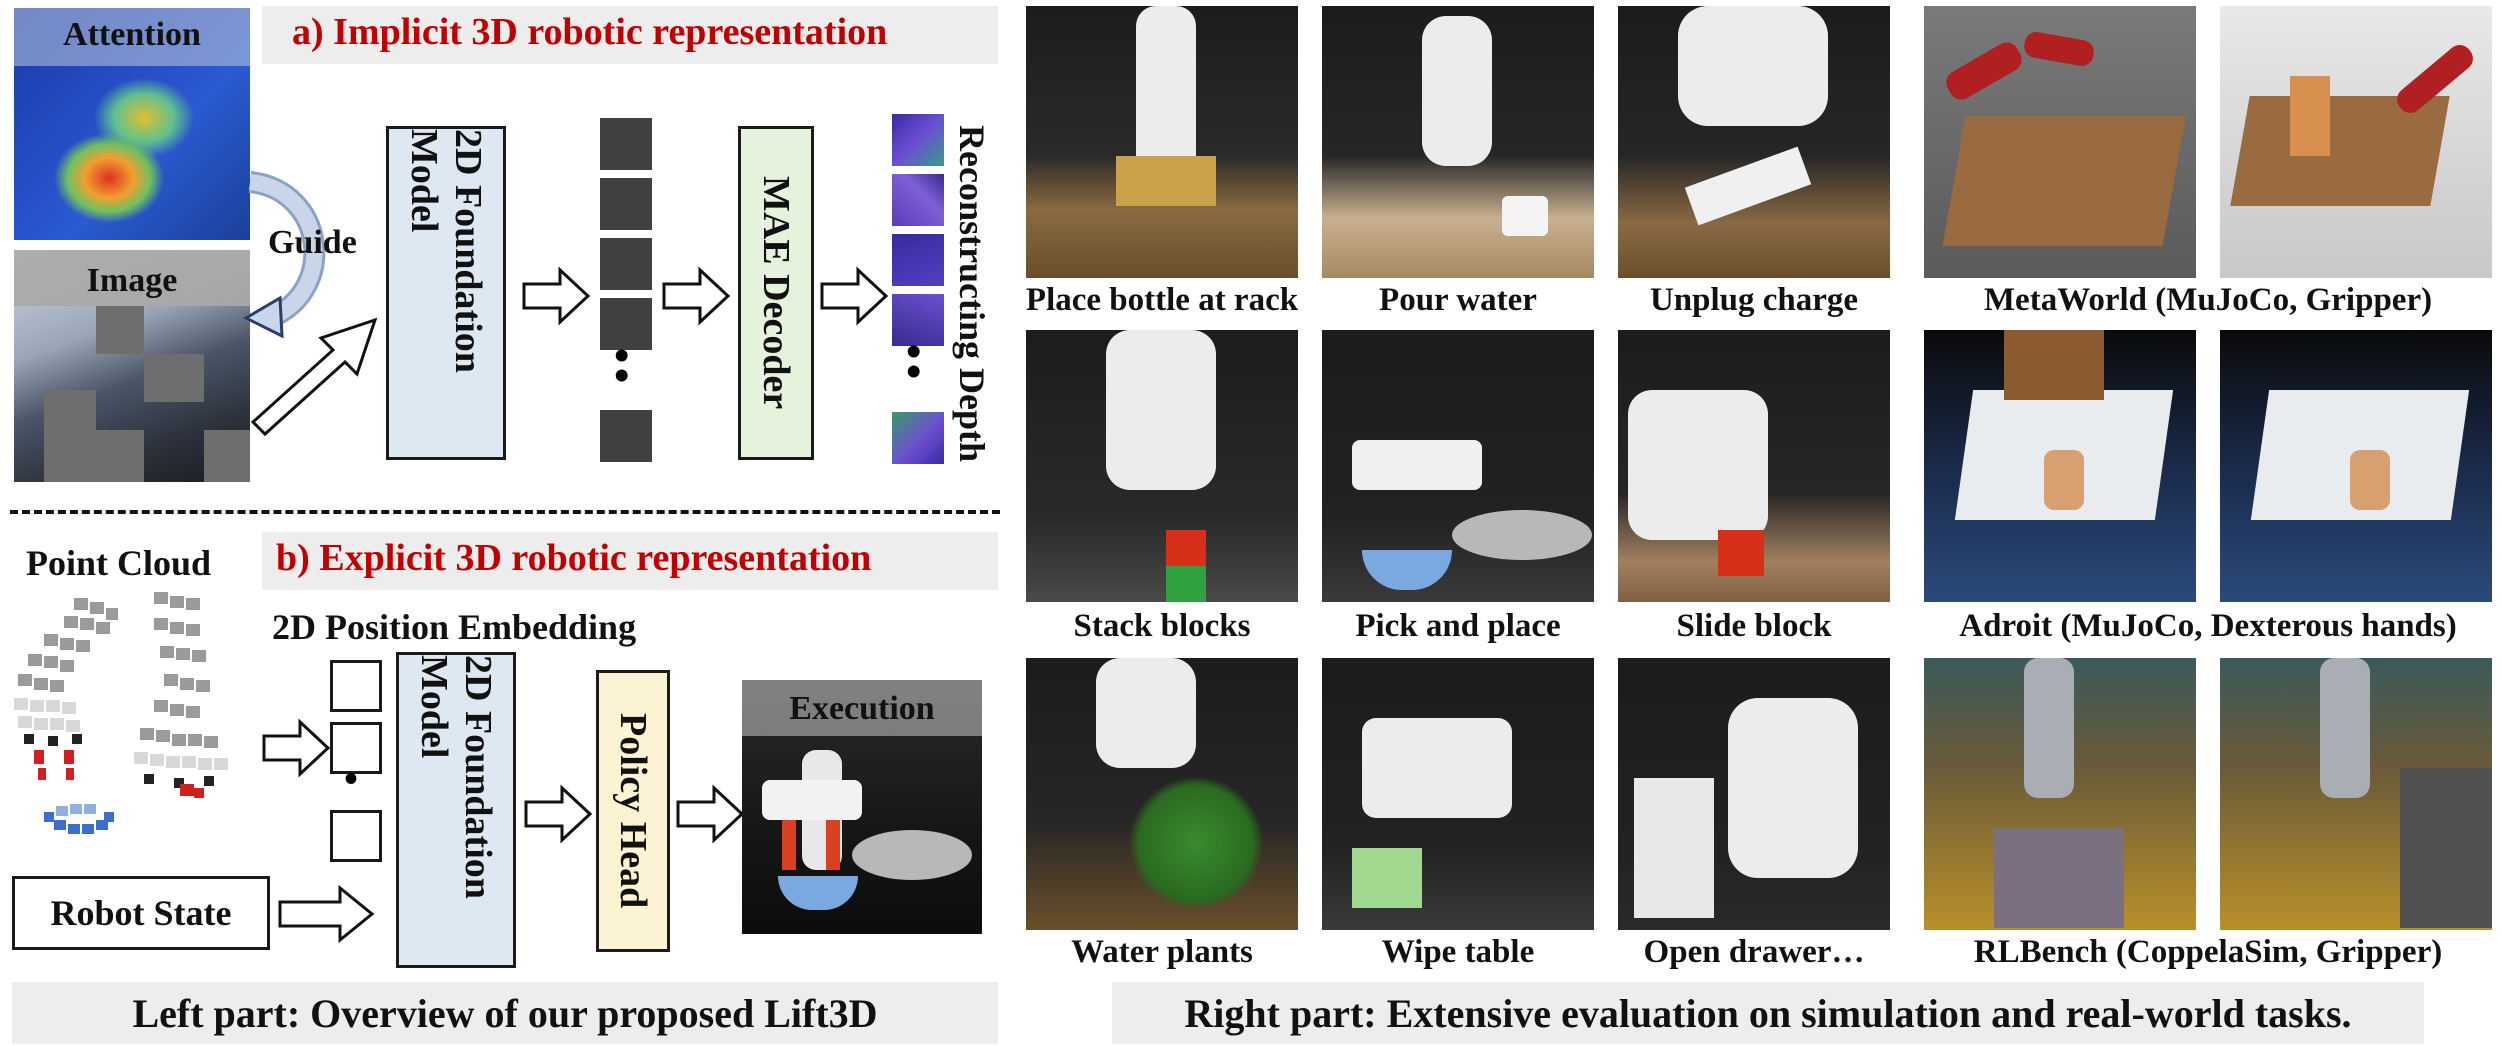 The image size is (2502, 1046). I want to click on policy-head: Policy Head, so click(633, 811).